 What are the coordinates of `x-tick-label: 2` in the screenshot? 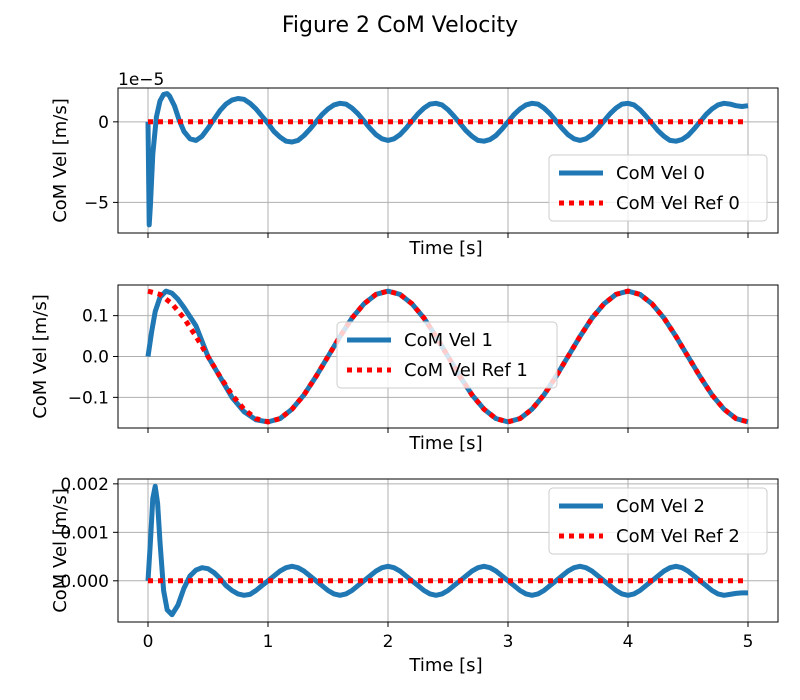 It's located at (388, 642).